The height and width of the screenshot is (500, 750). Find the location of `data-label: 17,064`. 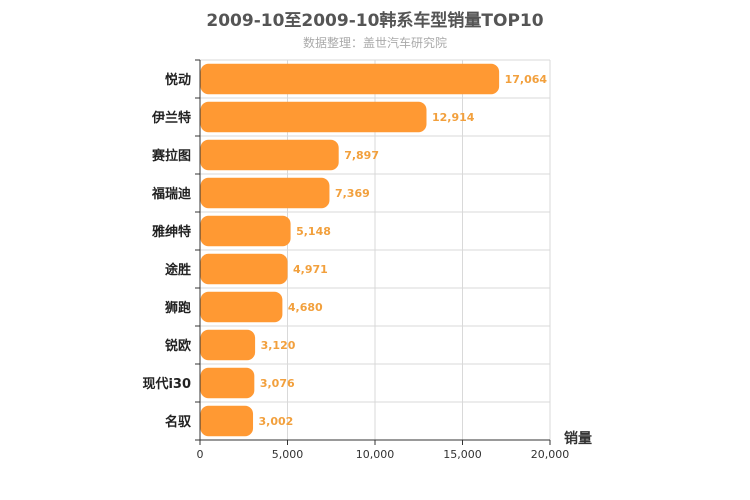

data-label: 17,064 is located at coordinates (526, 79).